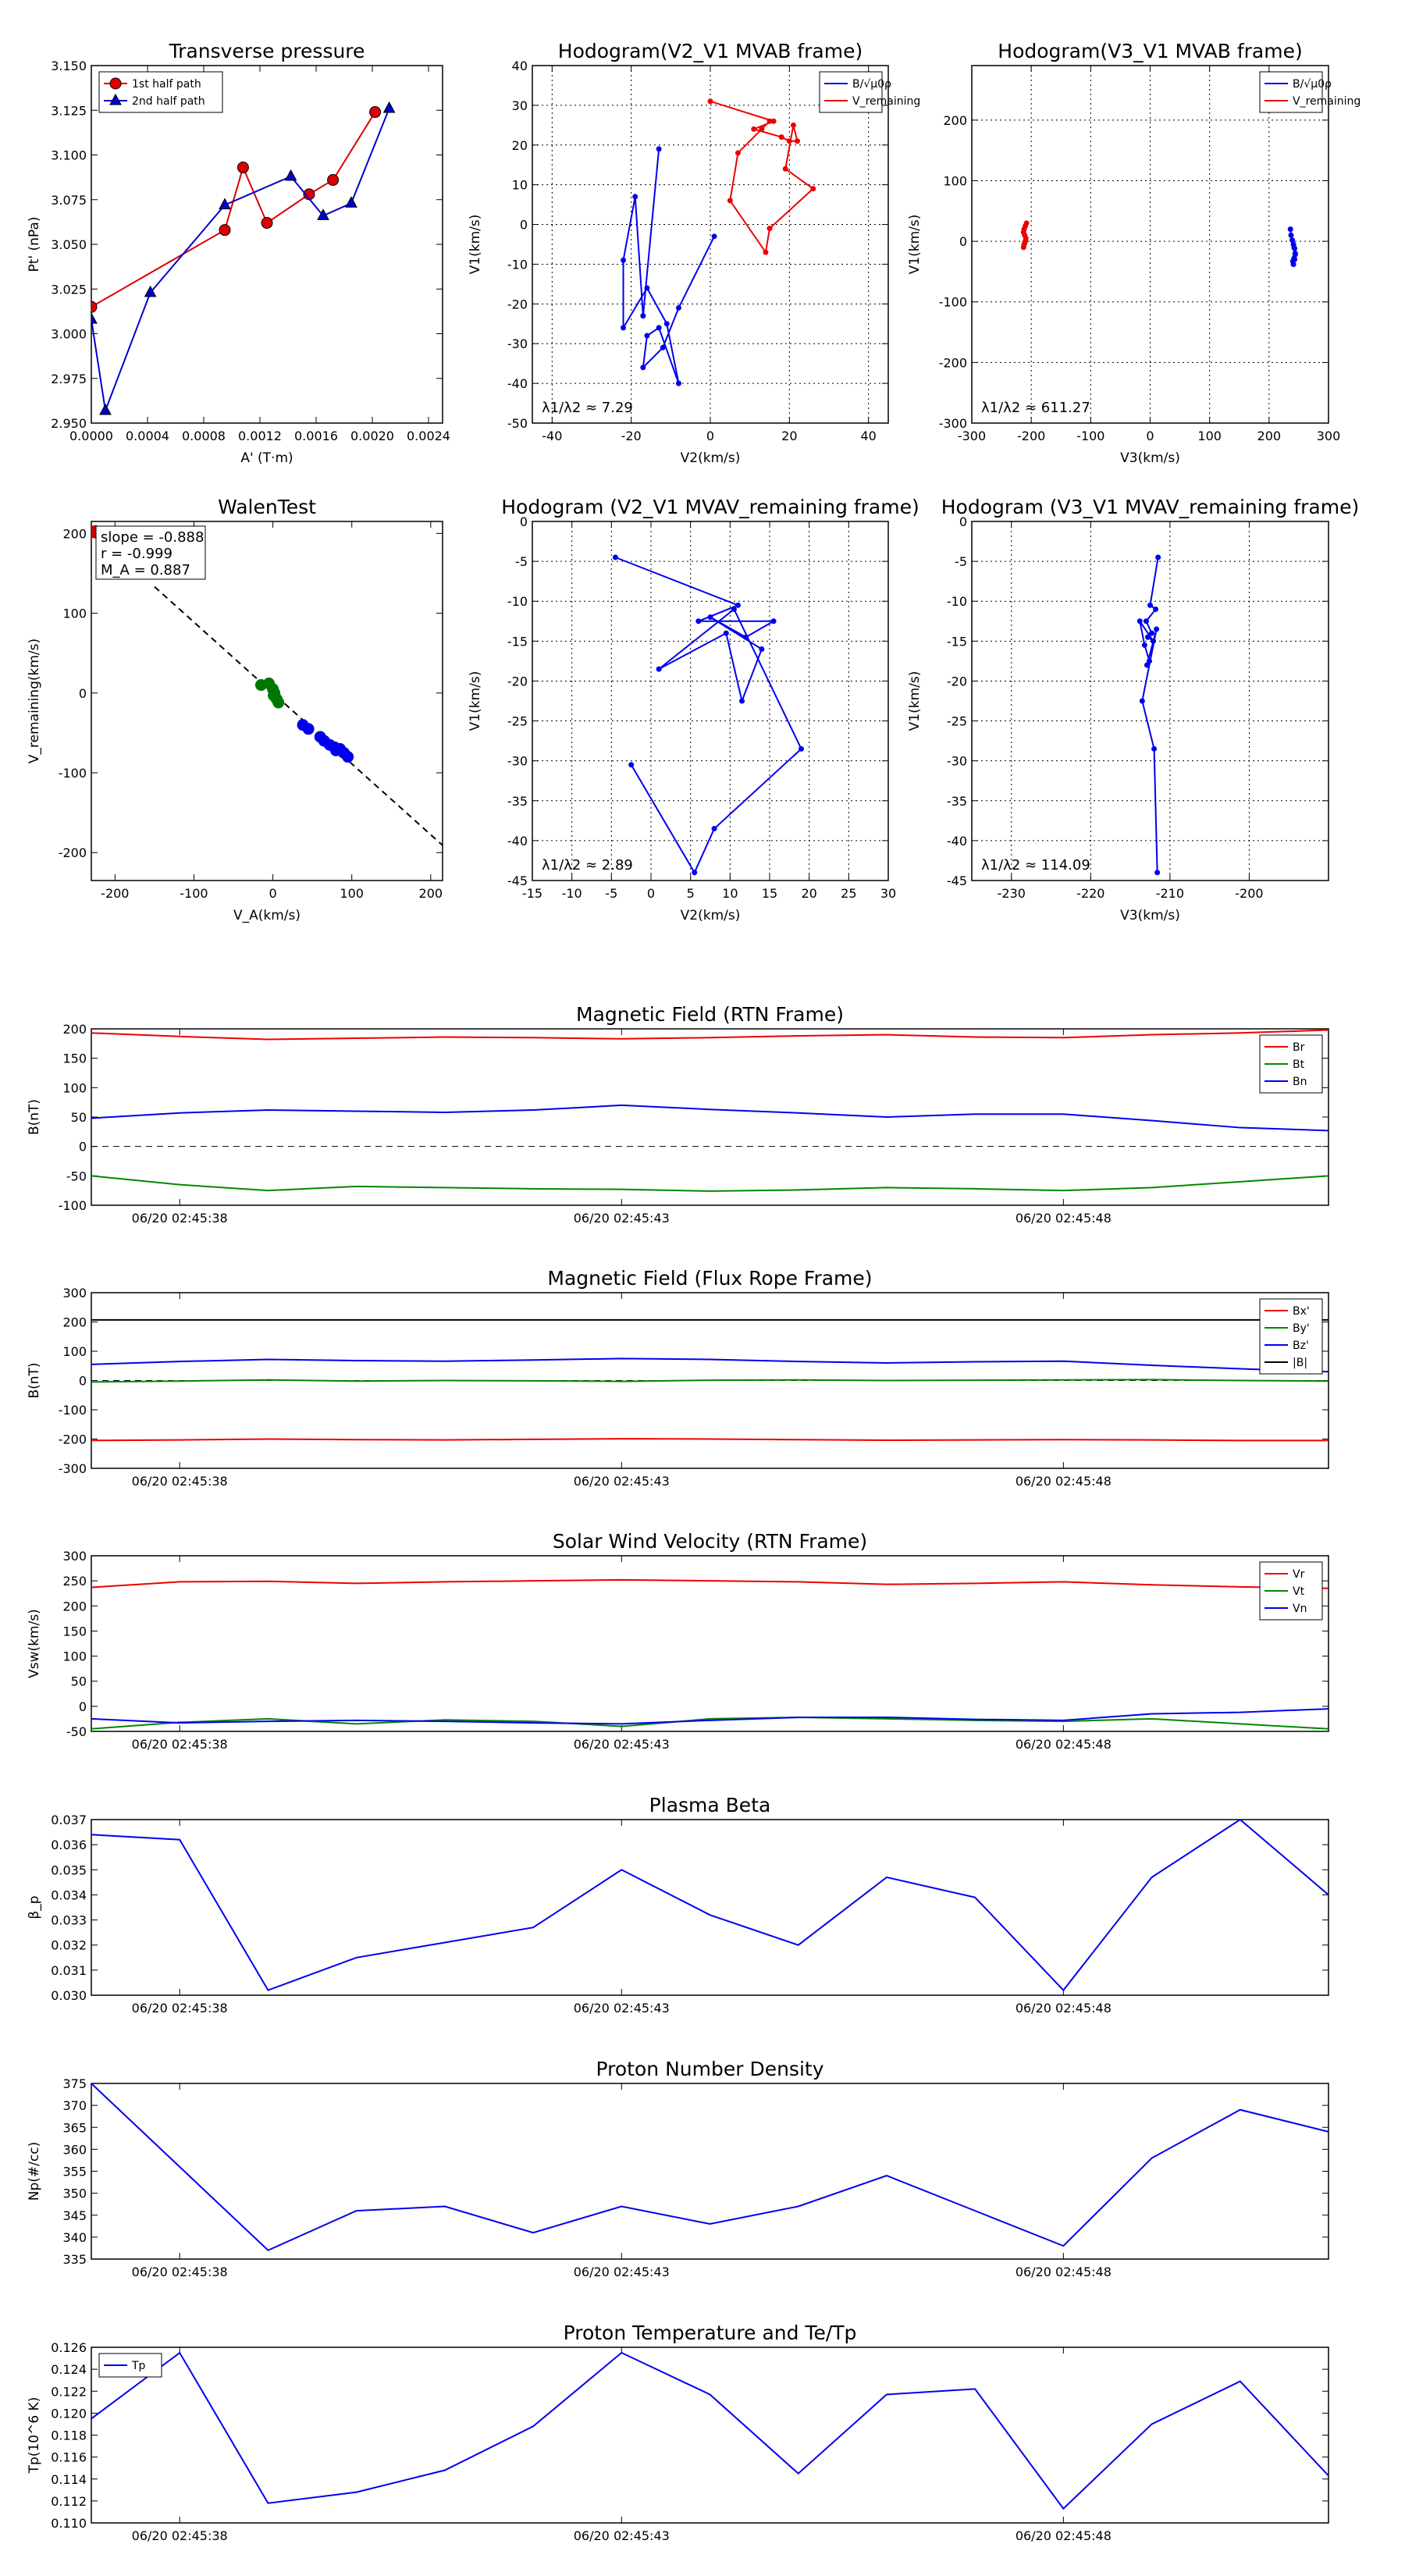 The height and width of the screenshot is (2576, 1405). What do you see at coordinates (69, 1996) in the screenshot?
I see `y-tick-label: 0.030` at bounding box center [69, 1996].